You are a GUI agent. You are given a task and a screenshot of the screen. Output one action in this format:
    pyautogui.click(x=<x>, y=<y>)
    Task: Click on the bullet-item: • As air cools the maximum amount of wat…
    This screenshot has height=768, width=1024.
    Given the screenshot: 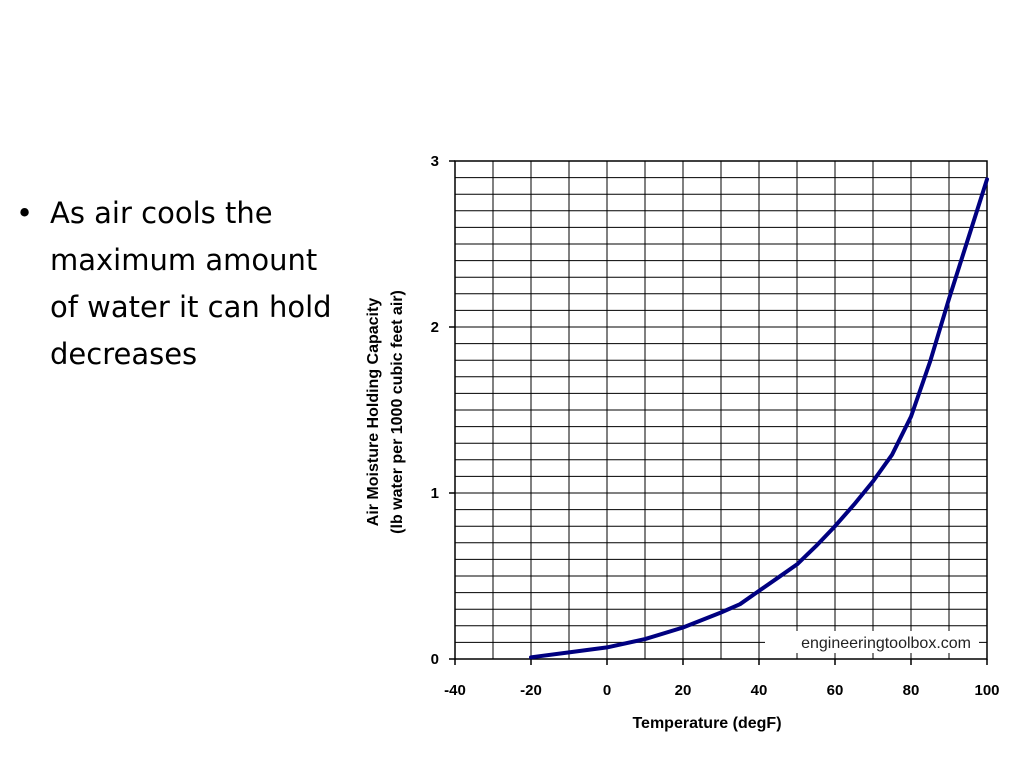 What is the action you would take?
    pyautogui.click(x=184, y=284)
    